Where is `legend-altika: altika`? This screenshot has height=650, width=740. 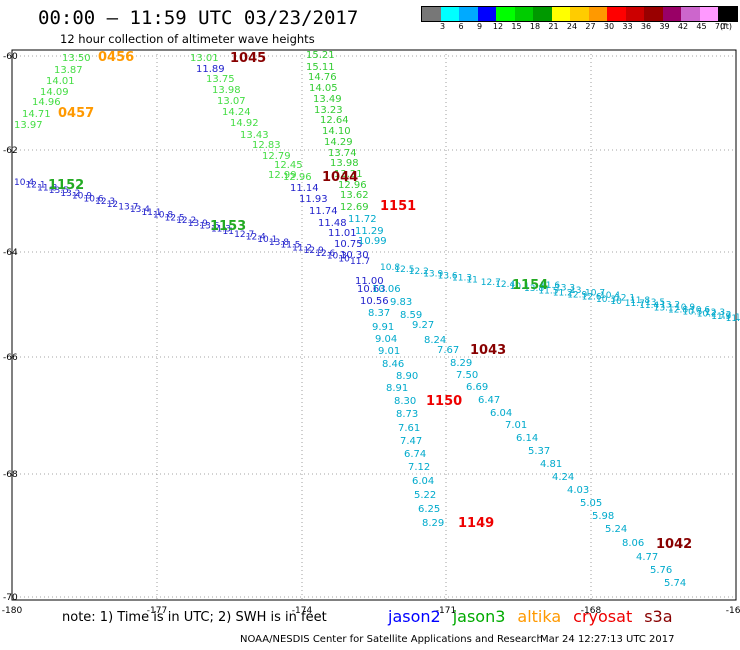 legend-altika: altika is located at coordinates (539, 616).